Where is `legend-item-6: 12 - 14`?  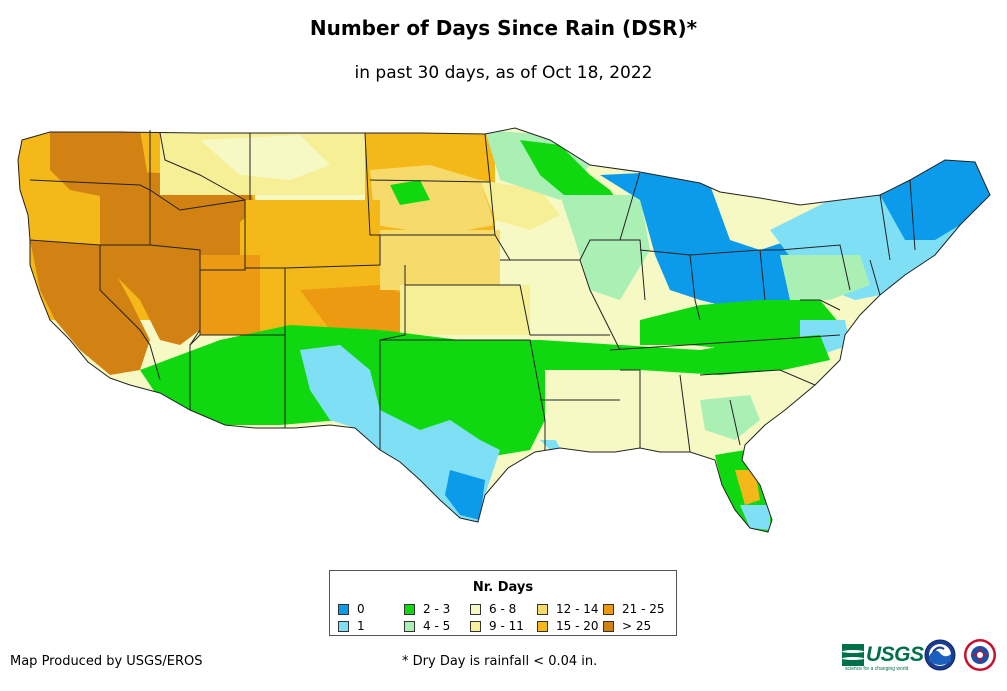
legend-item-6: 12 - 14 is located at coordinates (568, 609).